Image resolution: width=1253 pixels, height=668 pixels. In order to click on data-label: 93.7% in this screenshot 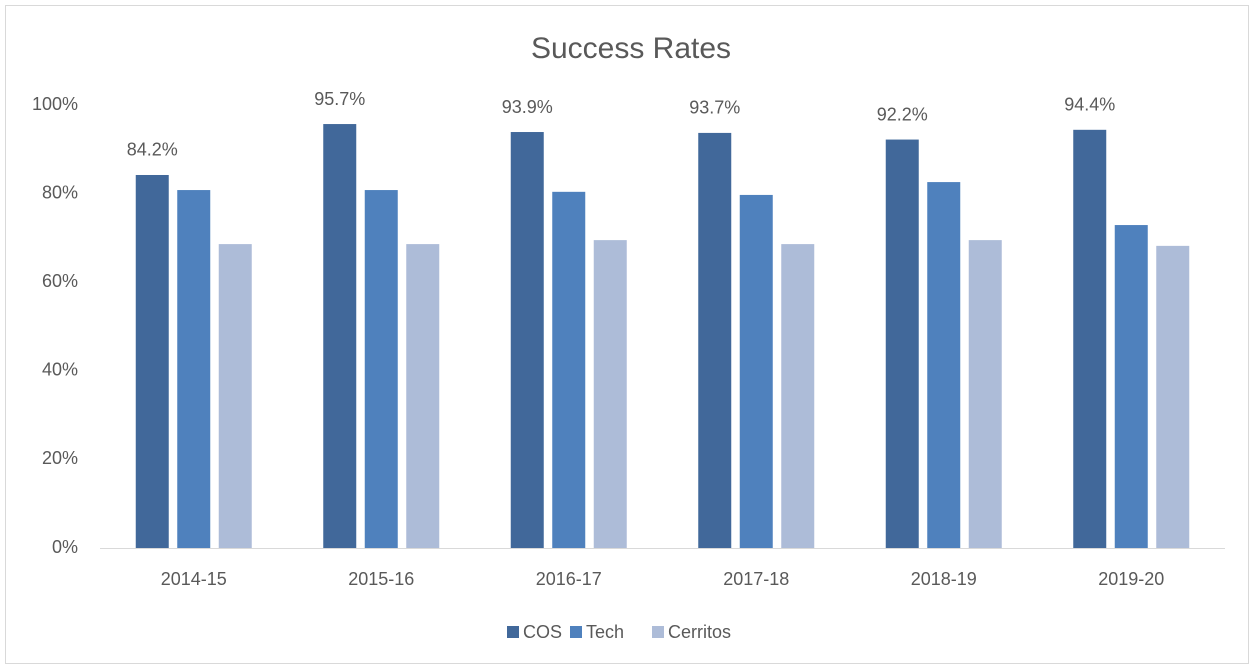, I will do `click(714, 108)`.